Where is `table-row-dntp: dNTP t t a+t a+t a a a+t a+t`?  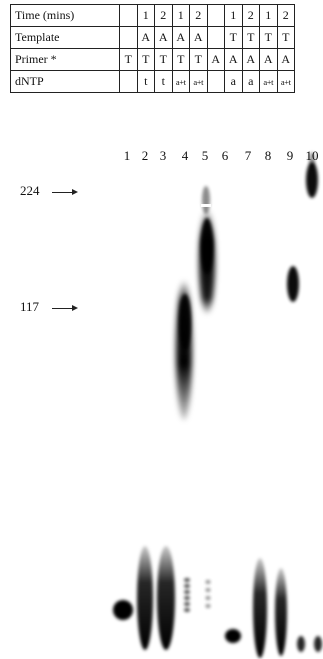 table-row-dntp: dNTP t t a+t a+t a a a+t a+t is located at coordinates (152, 81).